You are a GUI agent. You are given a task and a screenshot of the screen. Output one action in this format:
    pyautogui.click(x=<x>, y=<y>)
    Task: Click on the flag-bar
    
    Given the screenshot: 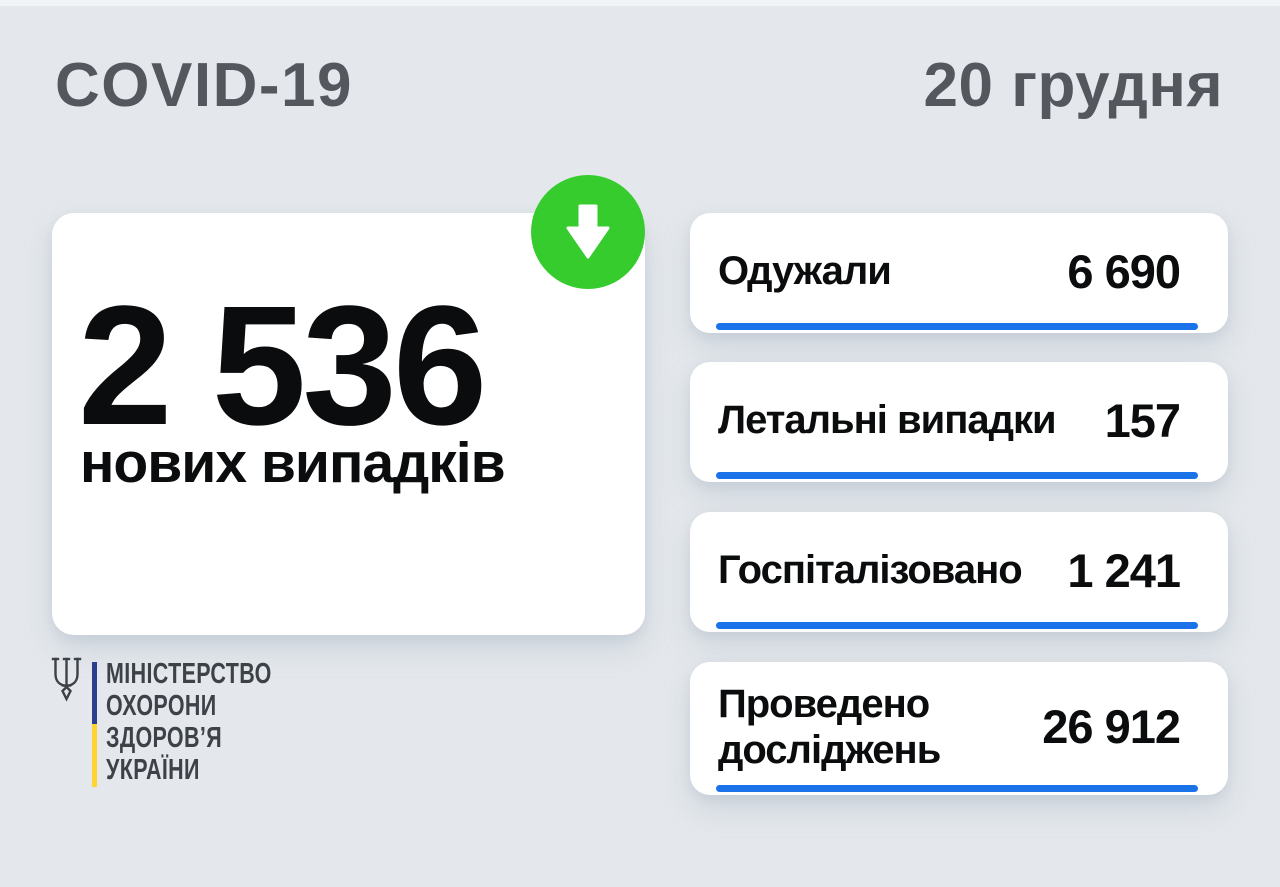 What is the action you would take?
    pyautogui.click(x=94, y=724)
    